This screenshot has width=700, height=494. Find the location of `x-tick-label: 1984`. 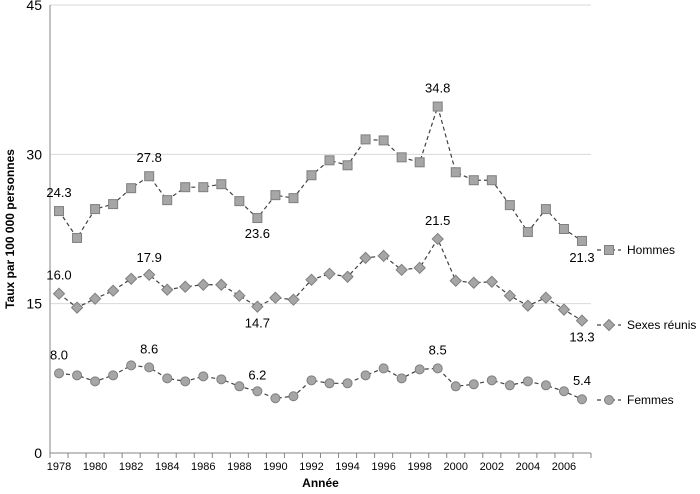

x-tick-label: 1984 is located at coordinates (167, 467).